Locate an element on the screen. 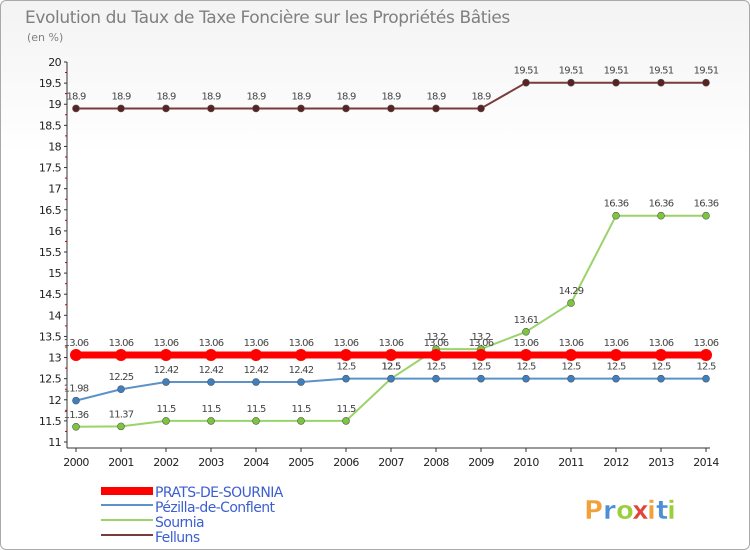  logo-letter: x is located at coordinates (640, 511).